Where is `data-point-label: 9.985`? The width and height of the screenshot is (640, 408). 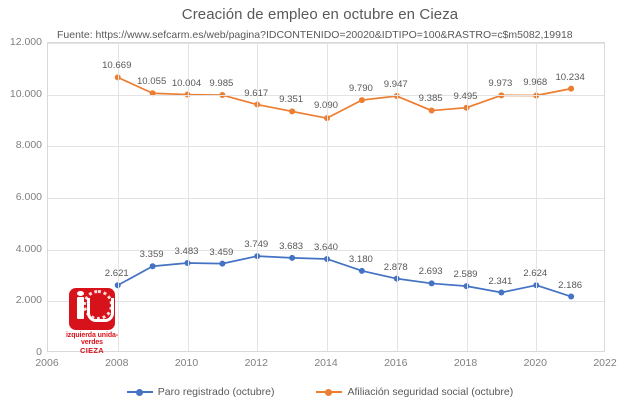
data-point-label: 9.985 is located at coordinates (221, 84).